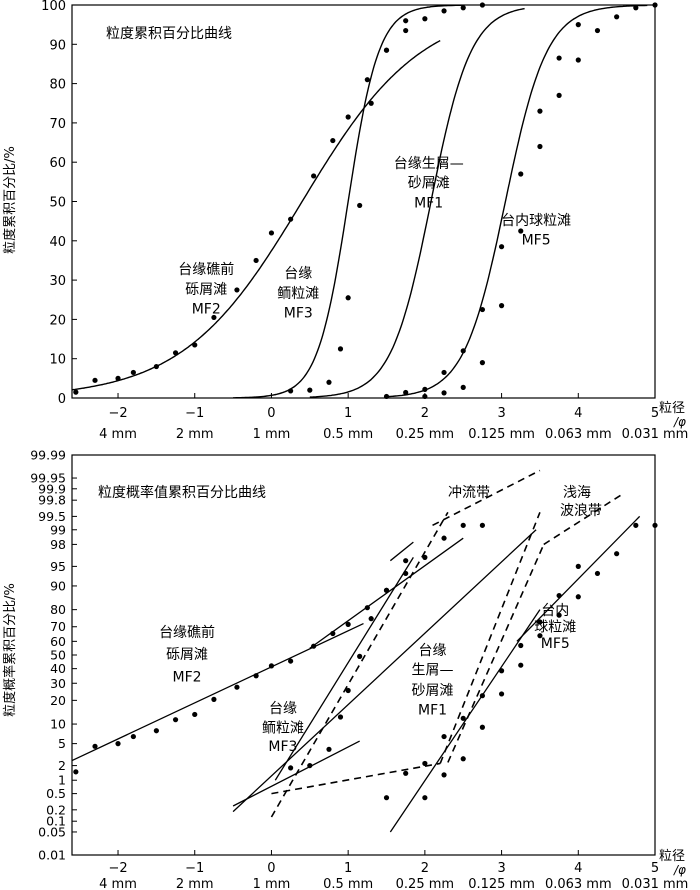  What do you see at coordinates (655, 434) in the screenshot?
I see `xtick-mm-top-7: 0.031 mm` at bounding box center [655, 434].